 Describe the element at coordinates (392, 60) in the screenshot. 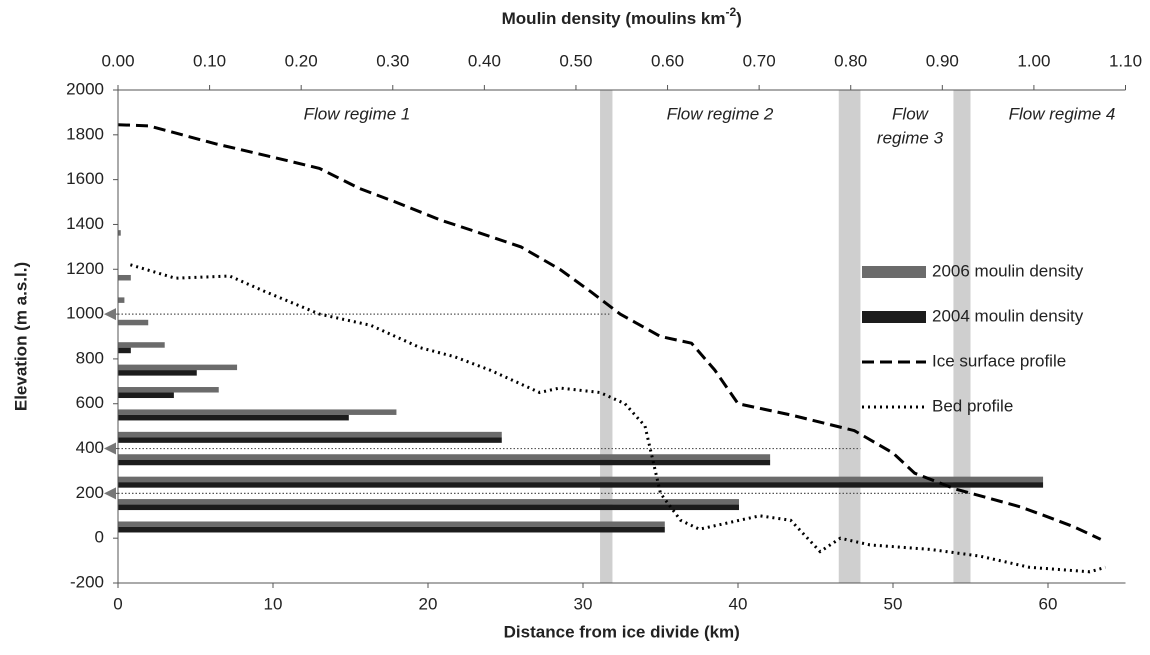

I see `x2-tick-label: 0.30` at that location.